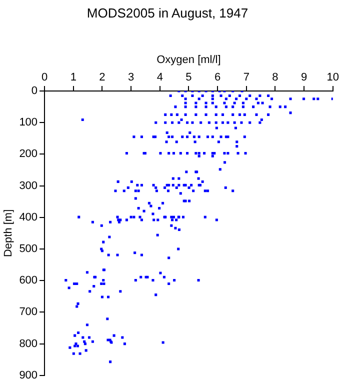 The height and width of the screenshot is (384, 341). I want to click on x-tick-label: 5, so click(189, 77).